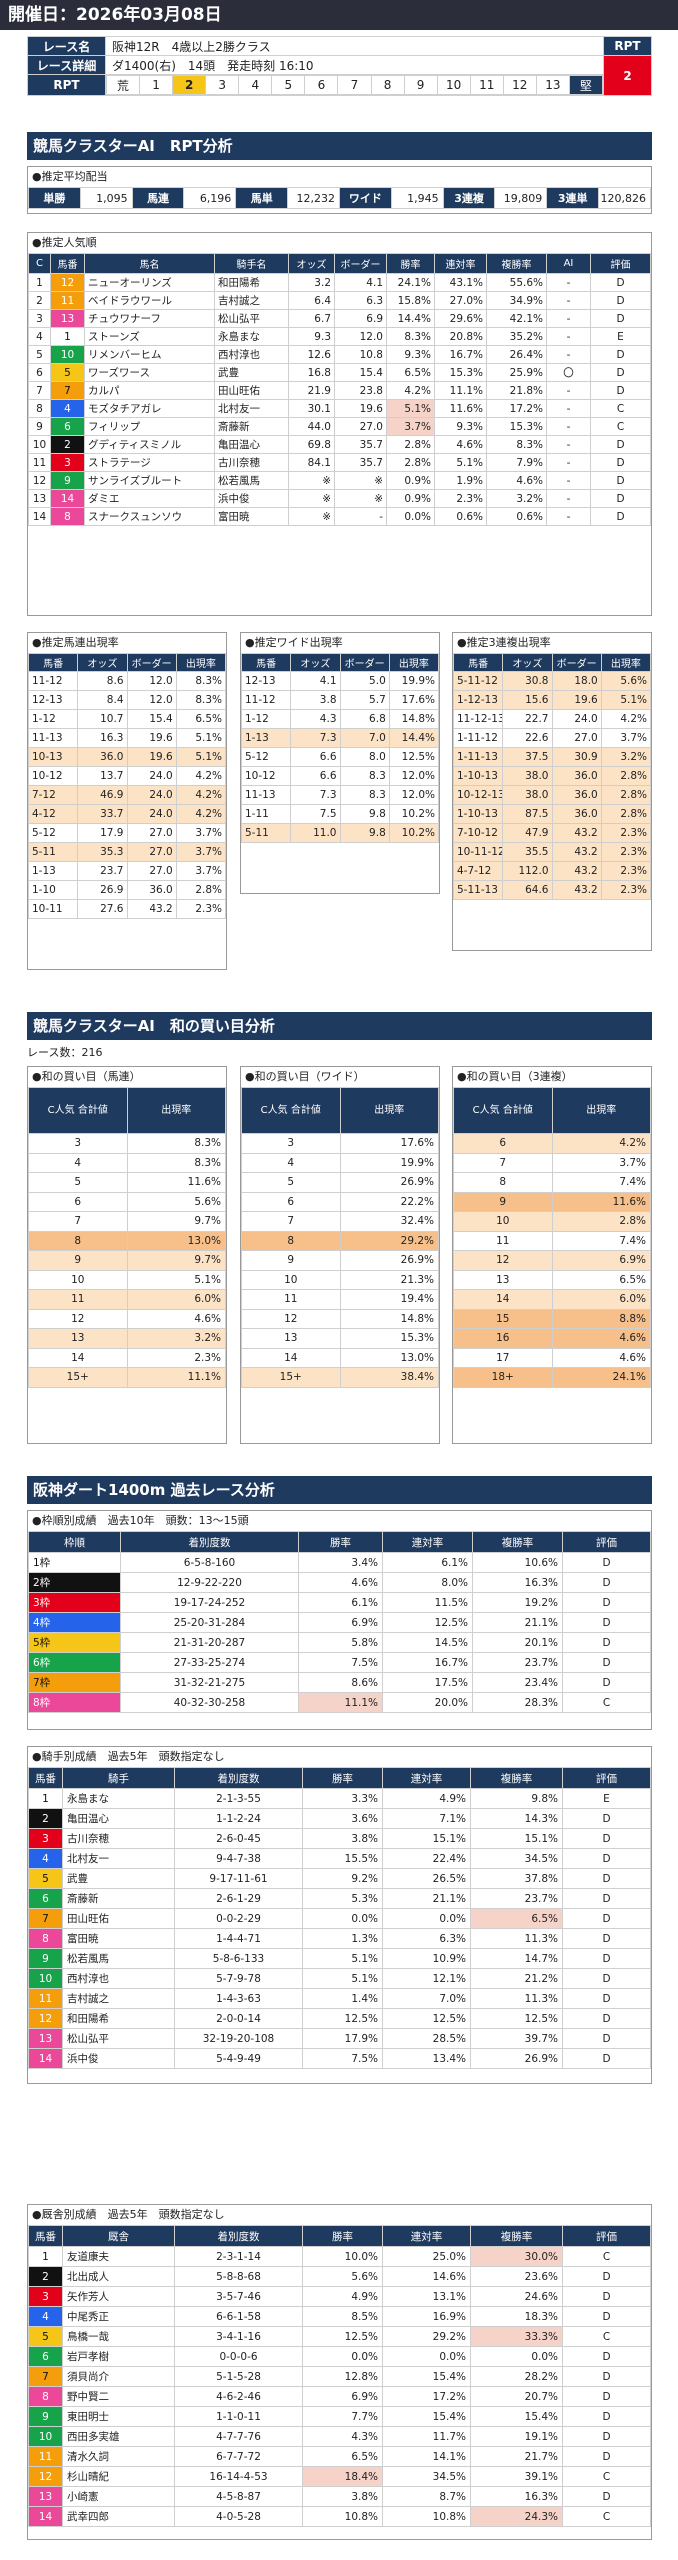 The width and height of the screenshot is (678, 2560). What do you see at coordinates (516, 2038) in the screenshot?
I see `jockey-cell: 39.7%` at bounding box center [516, 2038].